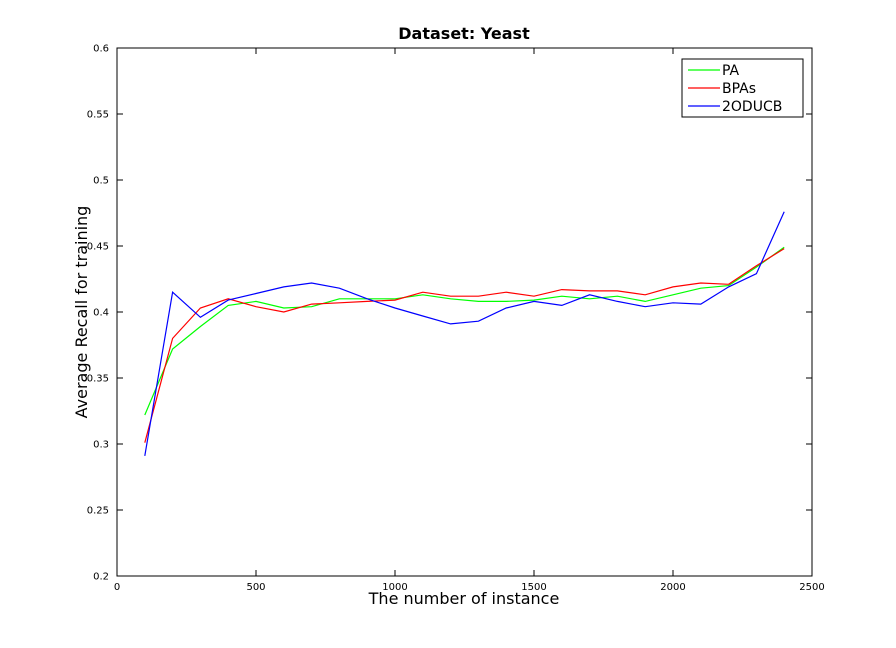 The image size is (896, 648). I want to click on y-tick-label: 0.35, so click(98, 379).